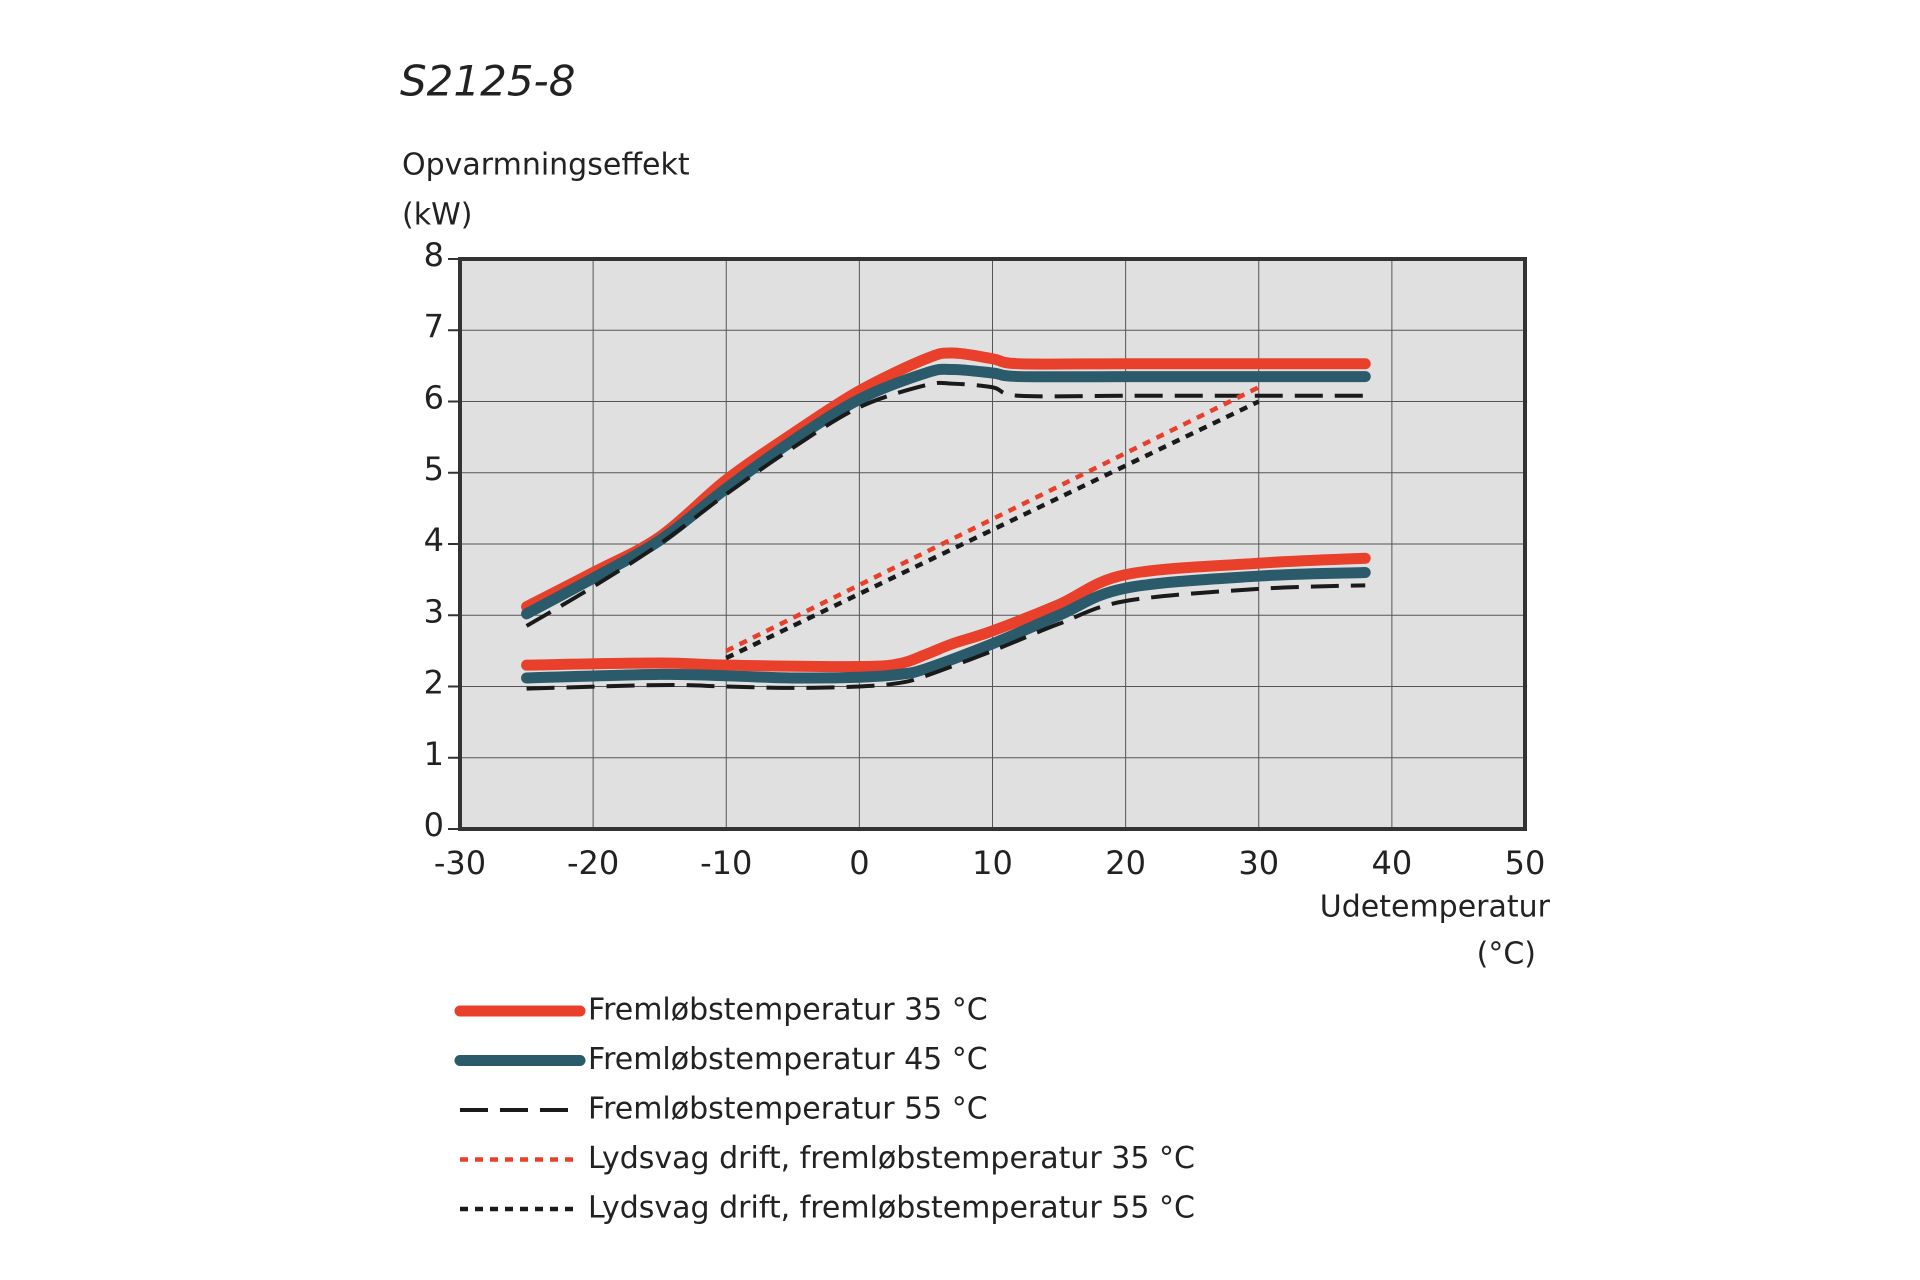  What do you see at coordinates (434, 754) in the screenshot?
I see `y-tick-label: 1` at bounding box center [434, 754].